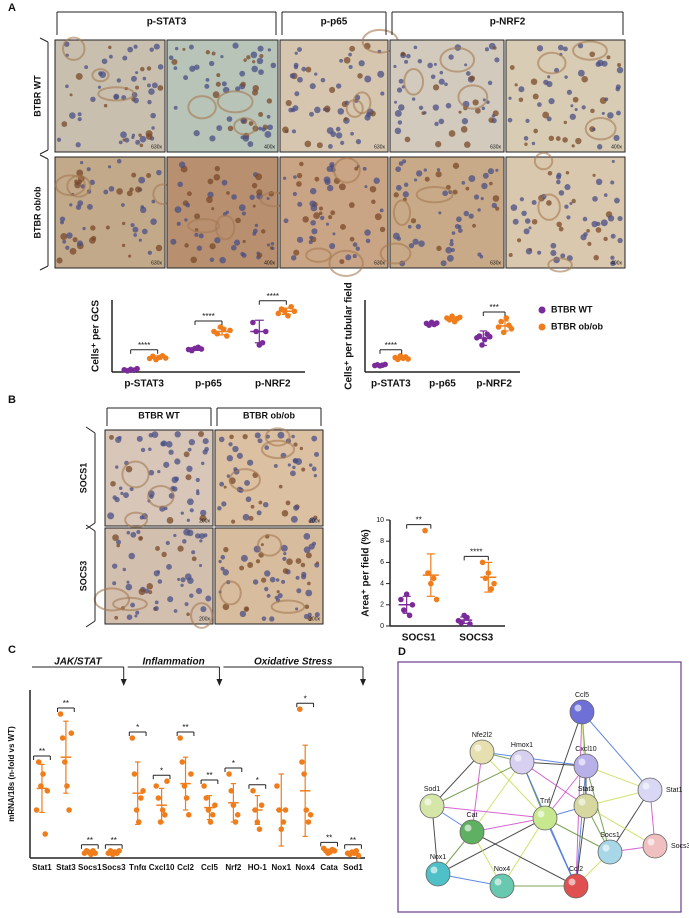 Image resolution: width=689 pixels, height=918 pixels. What do you see at coordinates (258, 867) in the screenshot?
I see `x-tick-label: HO-1` at bounding box center [258, 867].